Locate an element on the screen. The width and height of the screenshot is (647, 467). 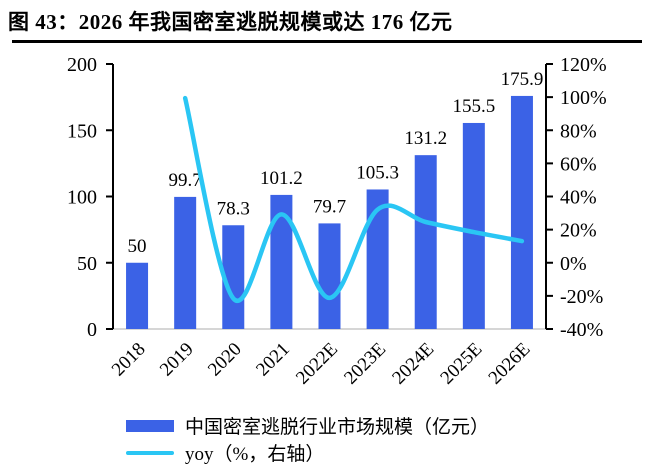
right-axis-tick-label: 0% is located at coordinates (573, 264).